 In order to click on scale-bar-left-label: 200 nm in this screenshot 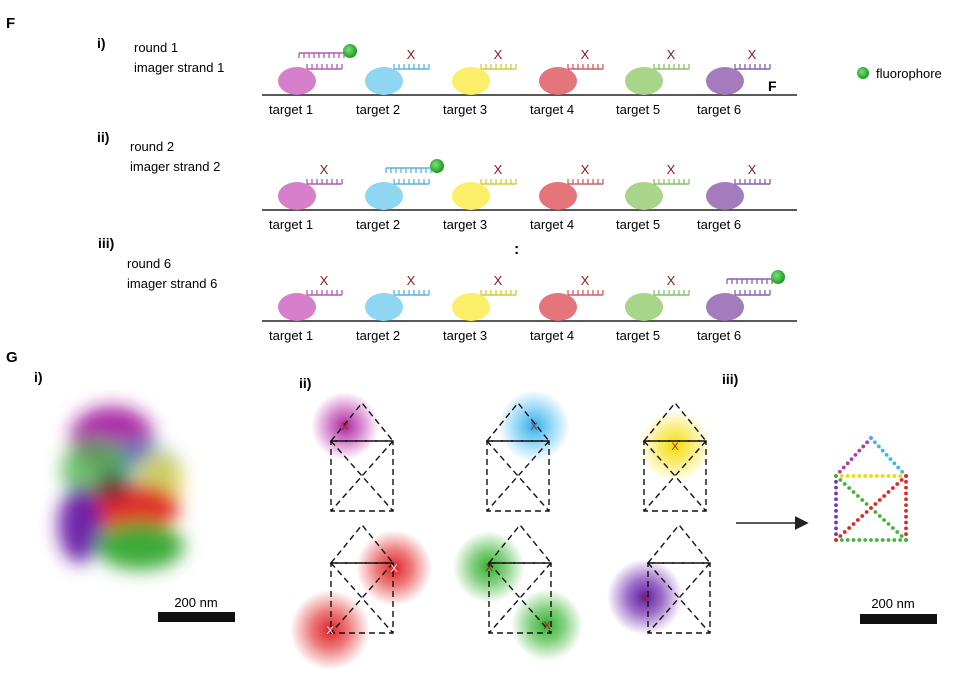, I will do `click(195, 602)`.